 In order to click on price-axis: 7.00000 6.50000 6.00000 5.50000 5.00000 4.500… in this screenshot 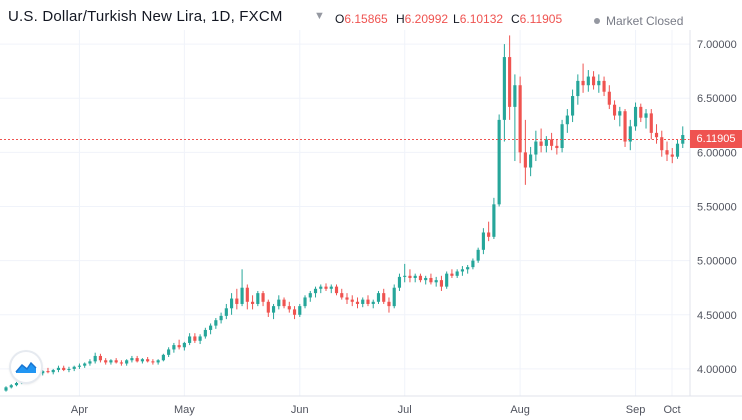, I will do `click(717, 207)`.